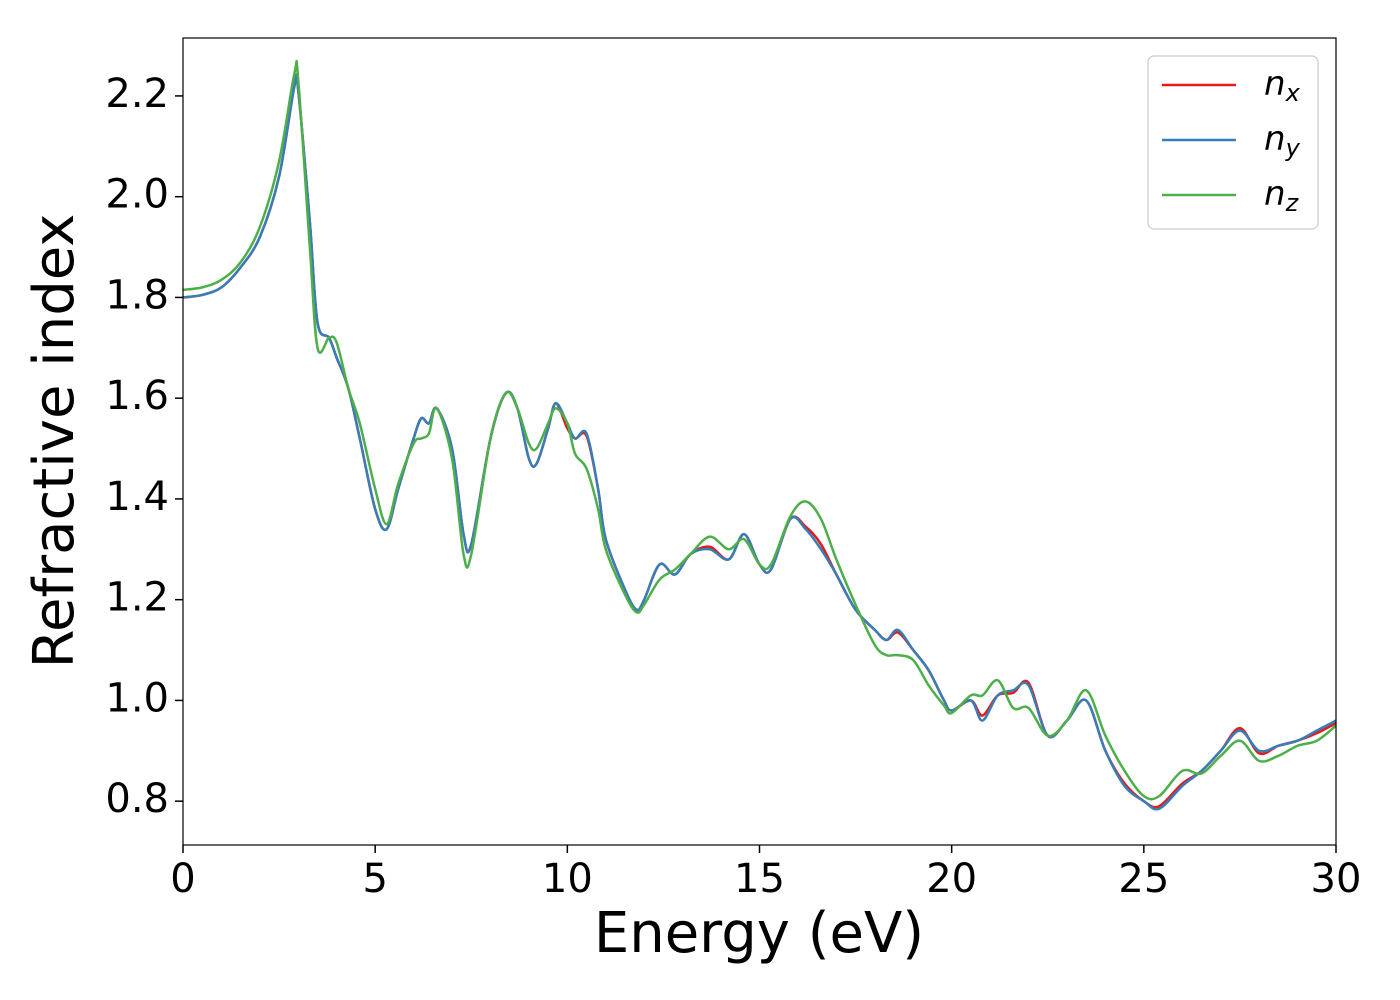  What do you see at coordinates (137, 799) in the screenshot?
I see `y-tick-label: 0.8` at bounding box center [137, 799].